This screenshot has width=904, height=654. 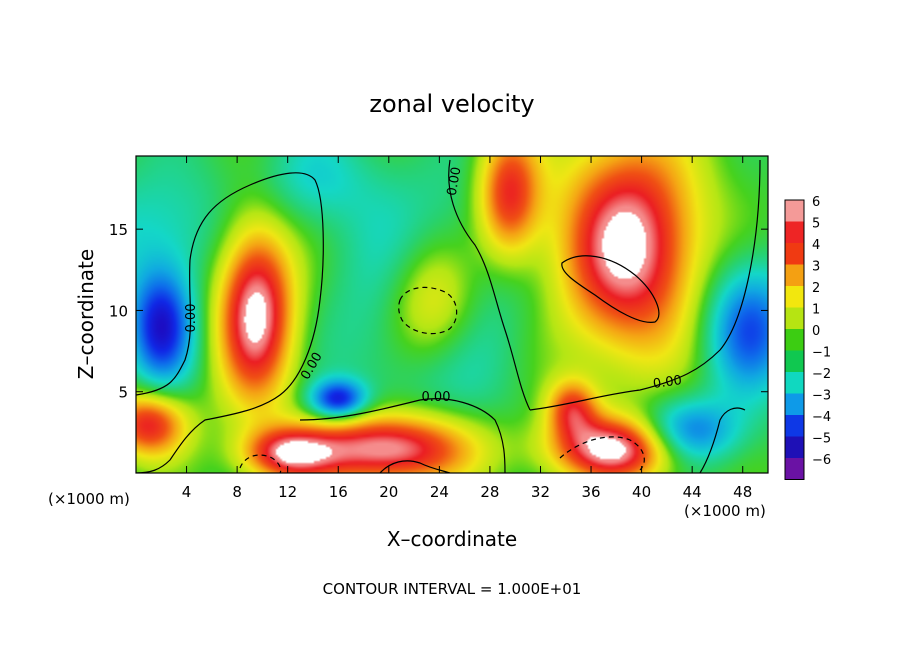 I want to click on x-unit-right: (×1000 m), so click(x=725, y=511).